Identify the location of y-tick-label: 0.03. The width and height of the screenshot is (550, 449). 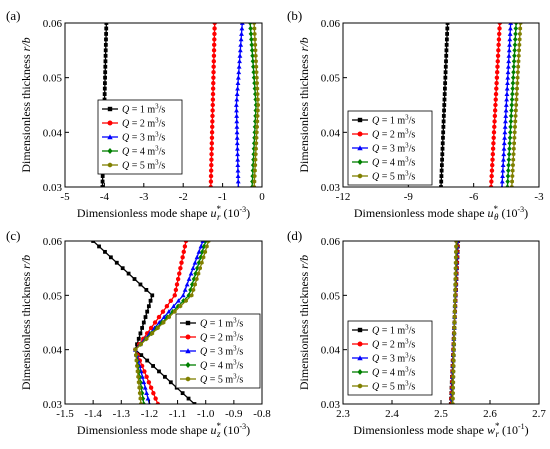
(331, 188).